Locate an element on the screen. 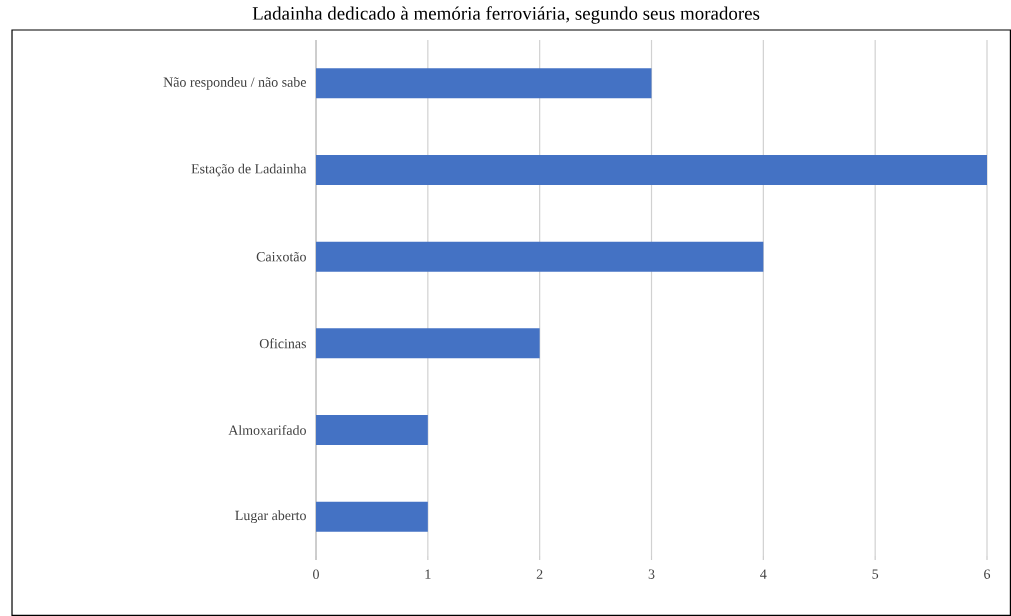  x-tick-label: 1 is located at coordinates (428, 574).